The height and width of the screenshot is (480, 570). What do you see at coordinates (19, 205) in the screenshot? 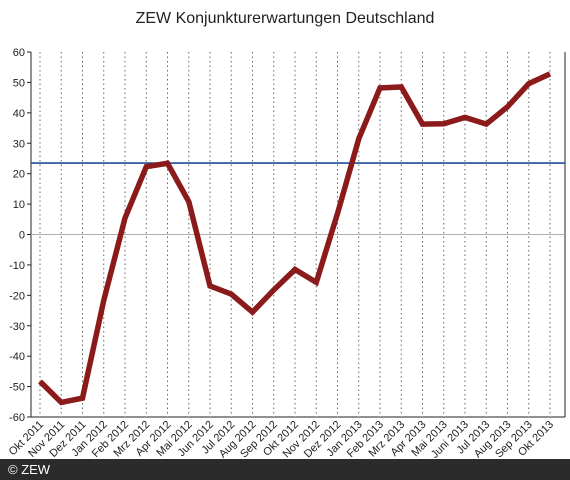
I see `y-tick-label: 10` at bounding box center [19, 205].